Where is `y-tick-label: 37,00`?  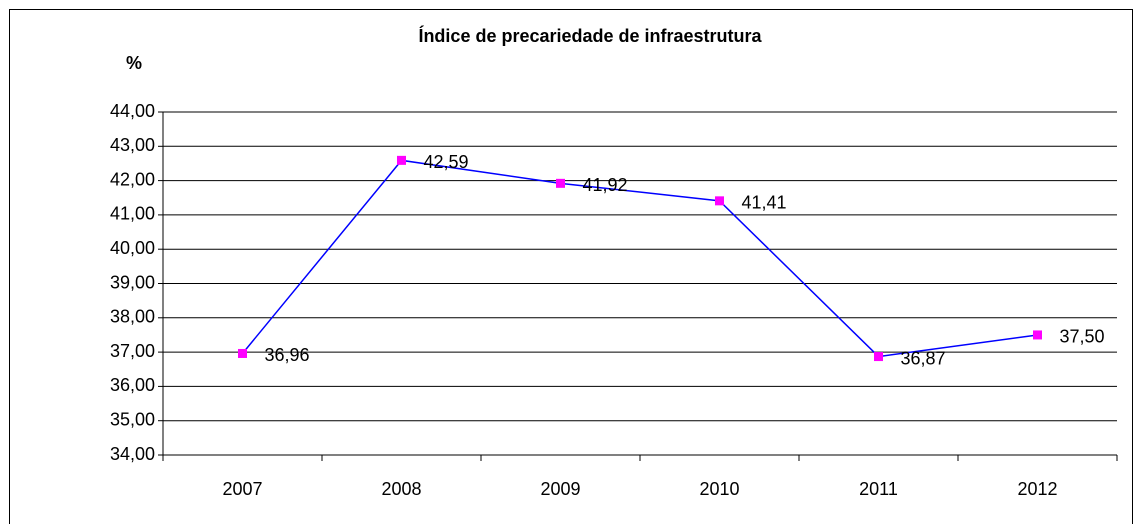
y-tick-label: 37,00 is located at coordinates (132, 351).